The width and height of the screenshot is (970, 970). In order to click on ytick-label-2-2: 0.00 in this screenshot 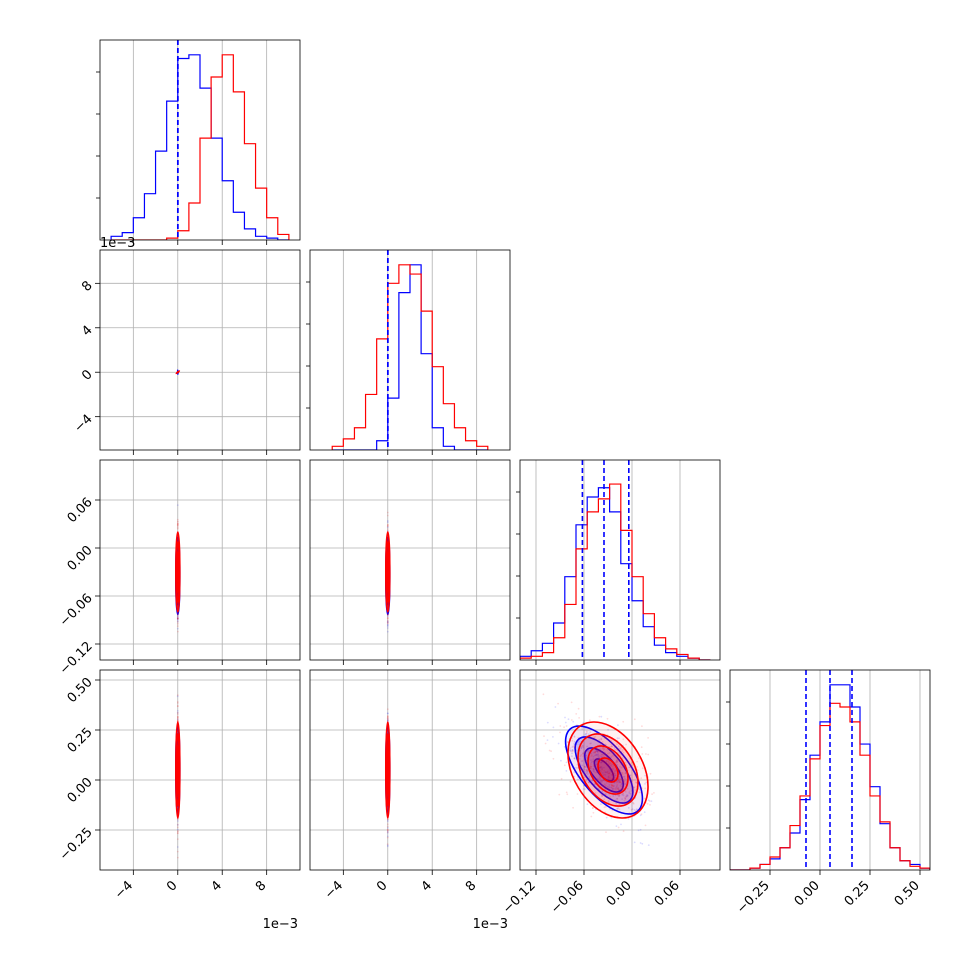, I will do `click(80, 558)`.